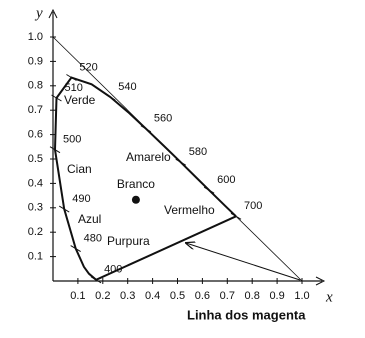 The width and height of the screenshot is (365, 338). I want to click on wavelength-label: 500, so click(72, 140).